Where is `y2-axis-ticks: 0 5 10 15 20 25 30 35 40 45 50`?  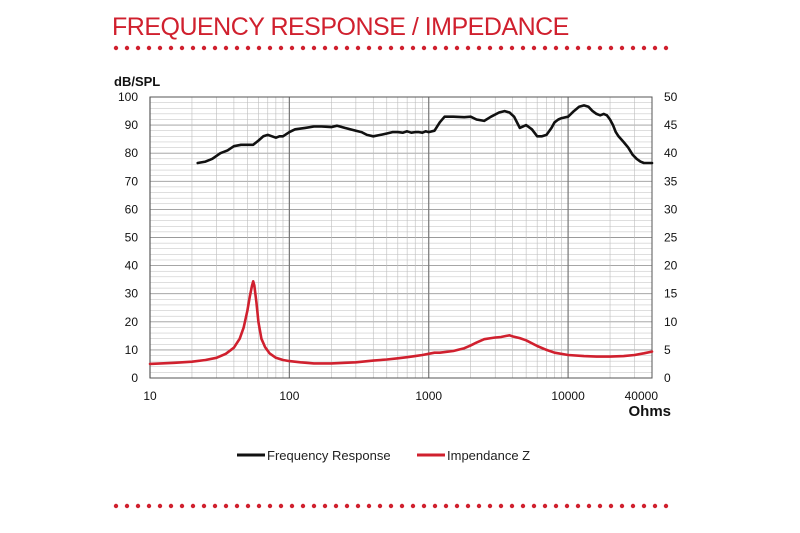 y2-axis-ticks: 0 5 10 15 20 25 30 35 40 45 50 is located at coordinates (671, 237).